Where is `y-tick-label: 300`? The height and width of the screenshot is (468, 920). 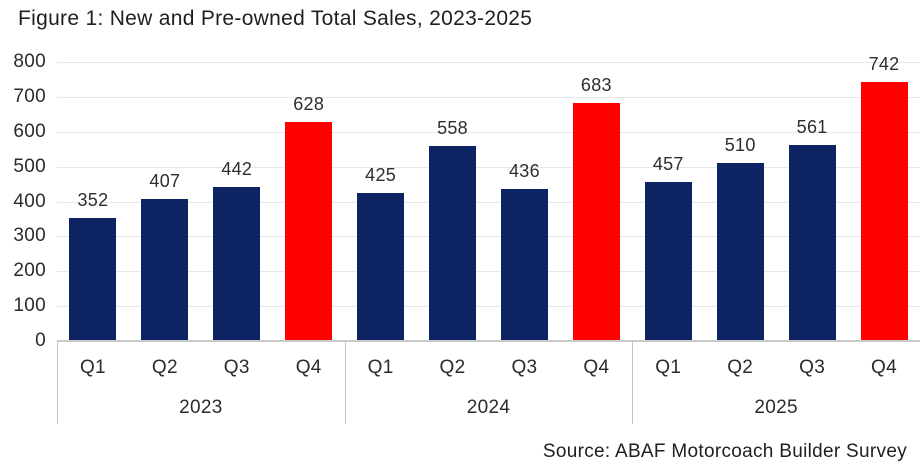
y-tick-label: 300 is located at coordinates (29, 236).